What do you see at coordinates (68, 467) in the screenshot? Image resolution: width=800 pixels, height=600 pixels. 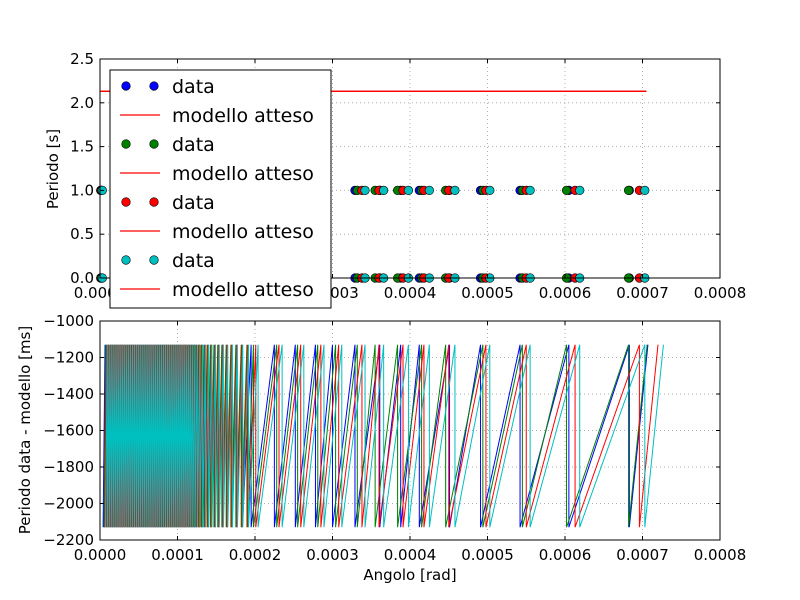 I see `bottom-y-tick-label: −1800` at bounding box center [68, 467].